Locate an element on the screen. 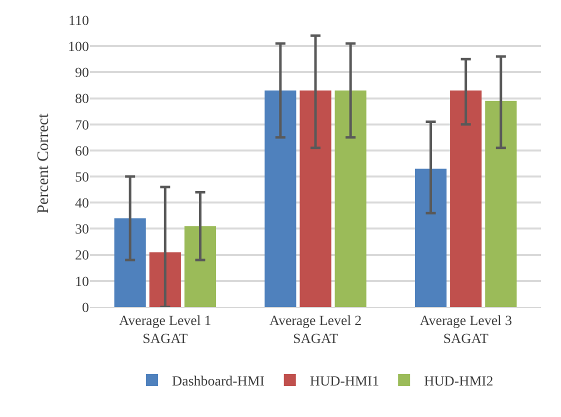 Image resolution: width=561 pixels, height=417 pixels. y-tick-label: 110 is located at coordinates (78, 21).